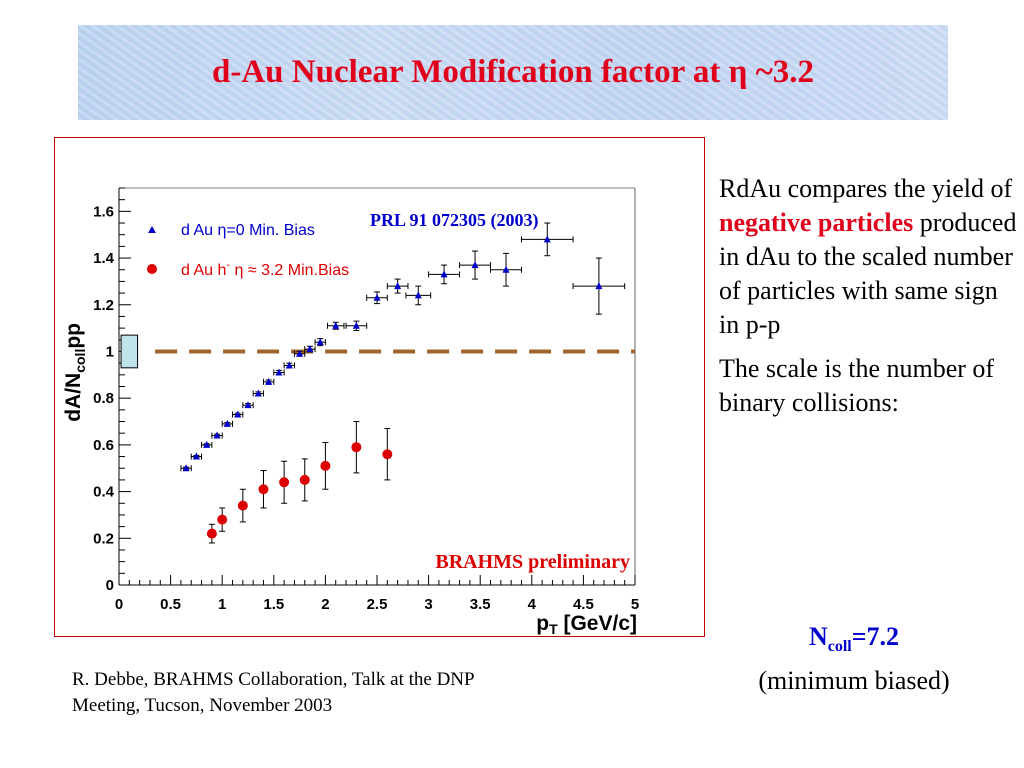 The image size is (1024, 768). I want to click on x-tick-label: 4, so click(532, 604).